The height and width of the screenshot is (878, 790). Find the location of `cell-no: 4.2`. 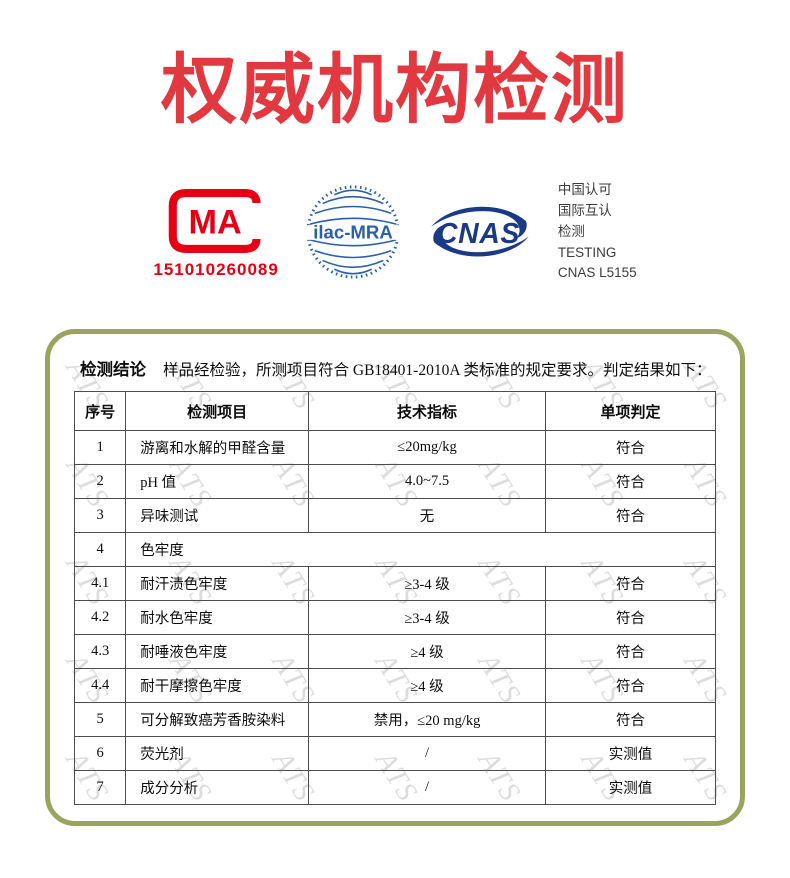

cell-no: 4.2 is located at coordinates (100, 618).